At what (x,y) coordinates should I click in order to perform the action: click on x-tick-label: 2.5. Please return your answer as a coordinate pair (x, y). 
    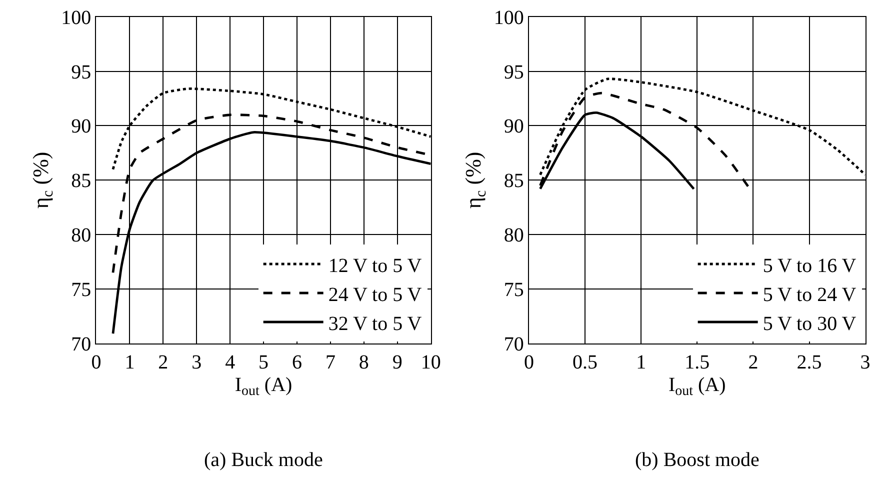
    Looking at the image, I should click on (809, 362).